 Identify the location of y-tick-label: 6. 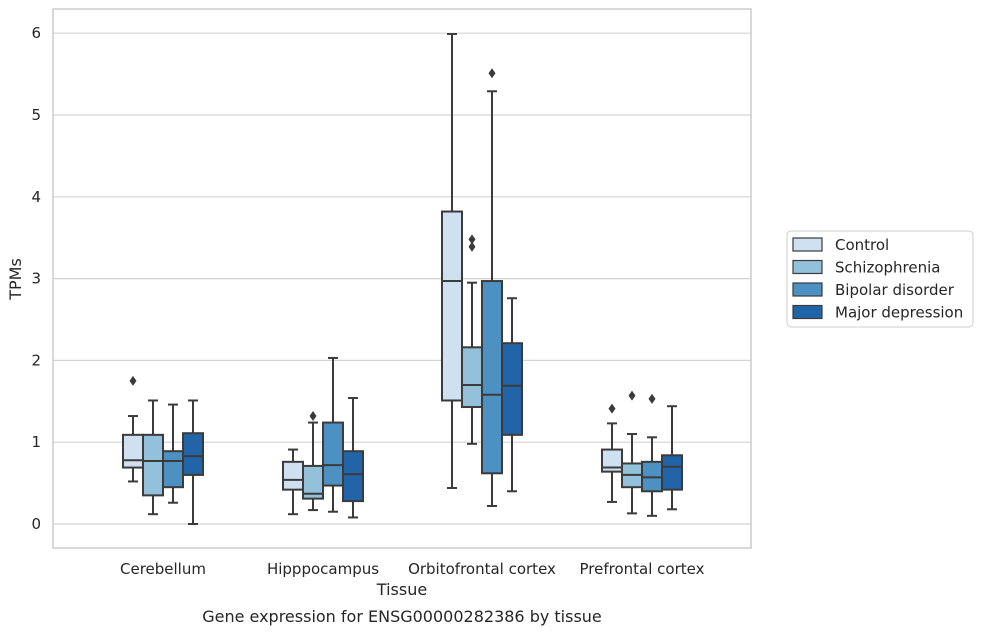
(36, 33).